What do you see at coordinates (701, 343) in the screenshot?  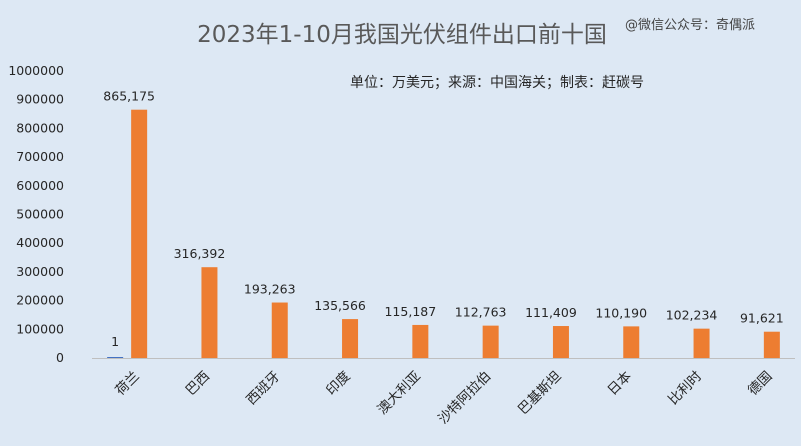 I see `bar-比利时` at bounding box center [701, 343].